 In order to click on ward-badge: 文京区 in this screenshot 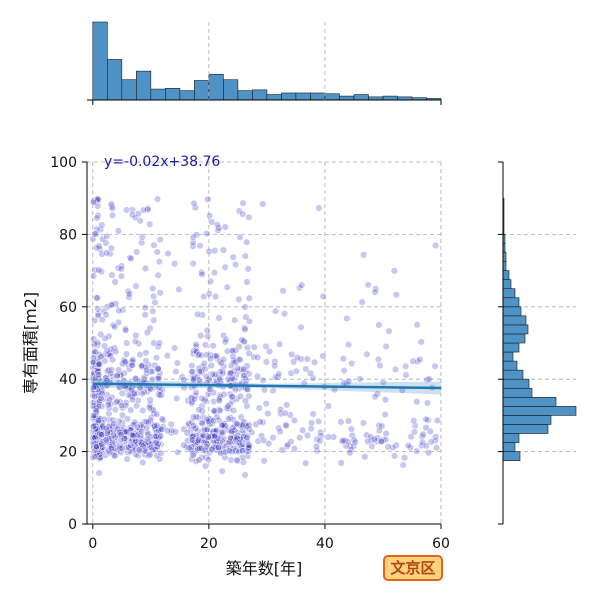, I will do `click(413, 568)`.